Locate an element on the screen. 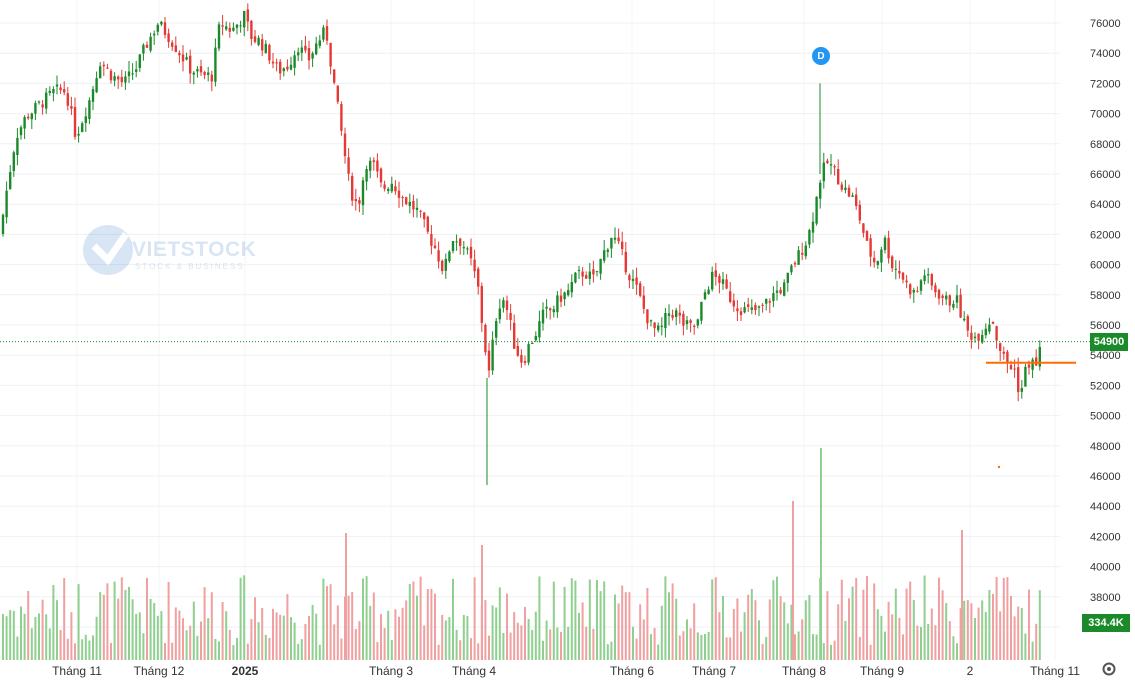  settings-icon is located at coordinates (1109, 669).